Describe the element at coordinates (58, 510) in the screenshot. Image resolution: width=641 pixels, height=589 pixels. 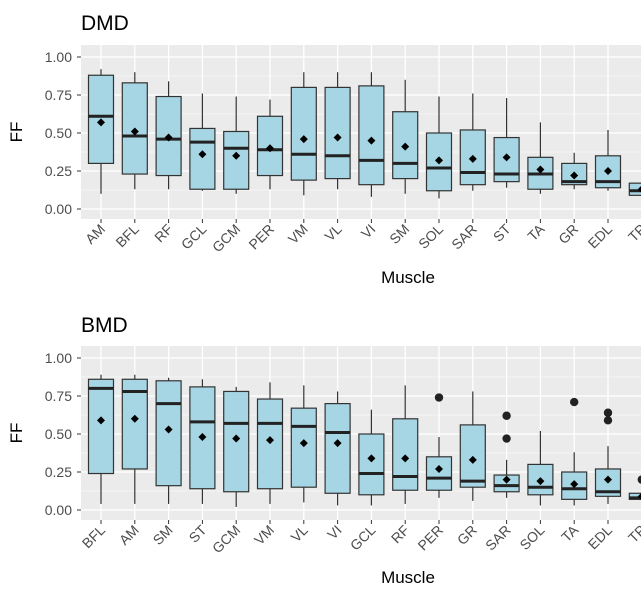
I see `y-tick-label: 0.00` at that location.